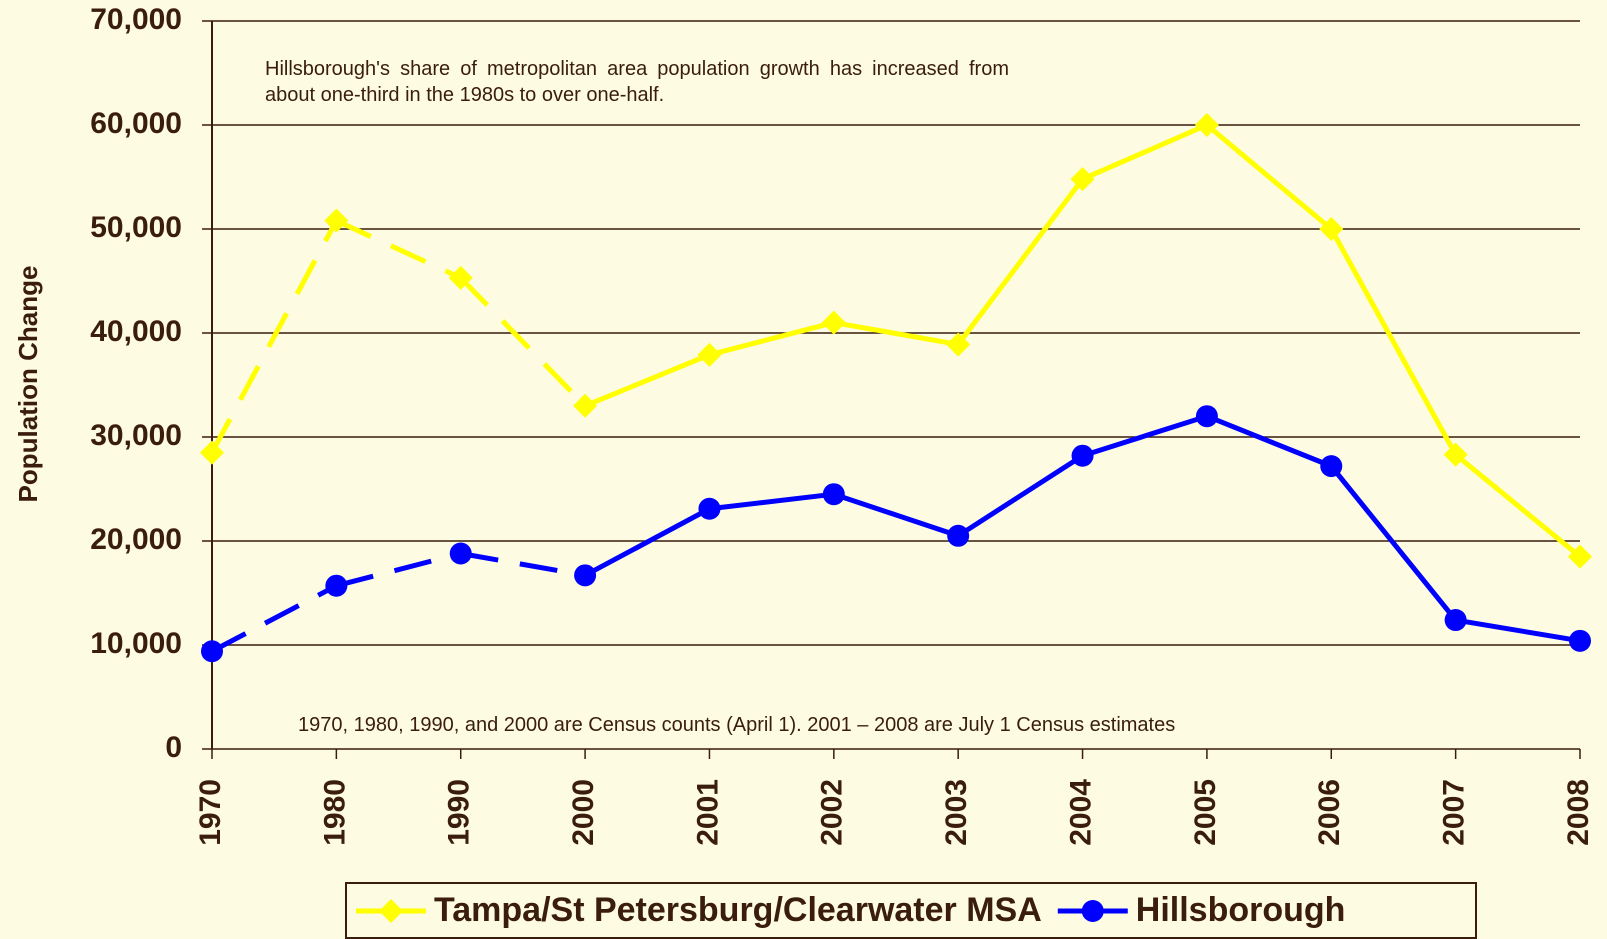 This screenshot has height=939, width=1607. Describe the element at coordinates (459, 812) in the screenshot. I see `x-tick-label: 1990` at that location.